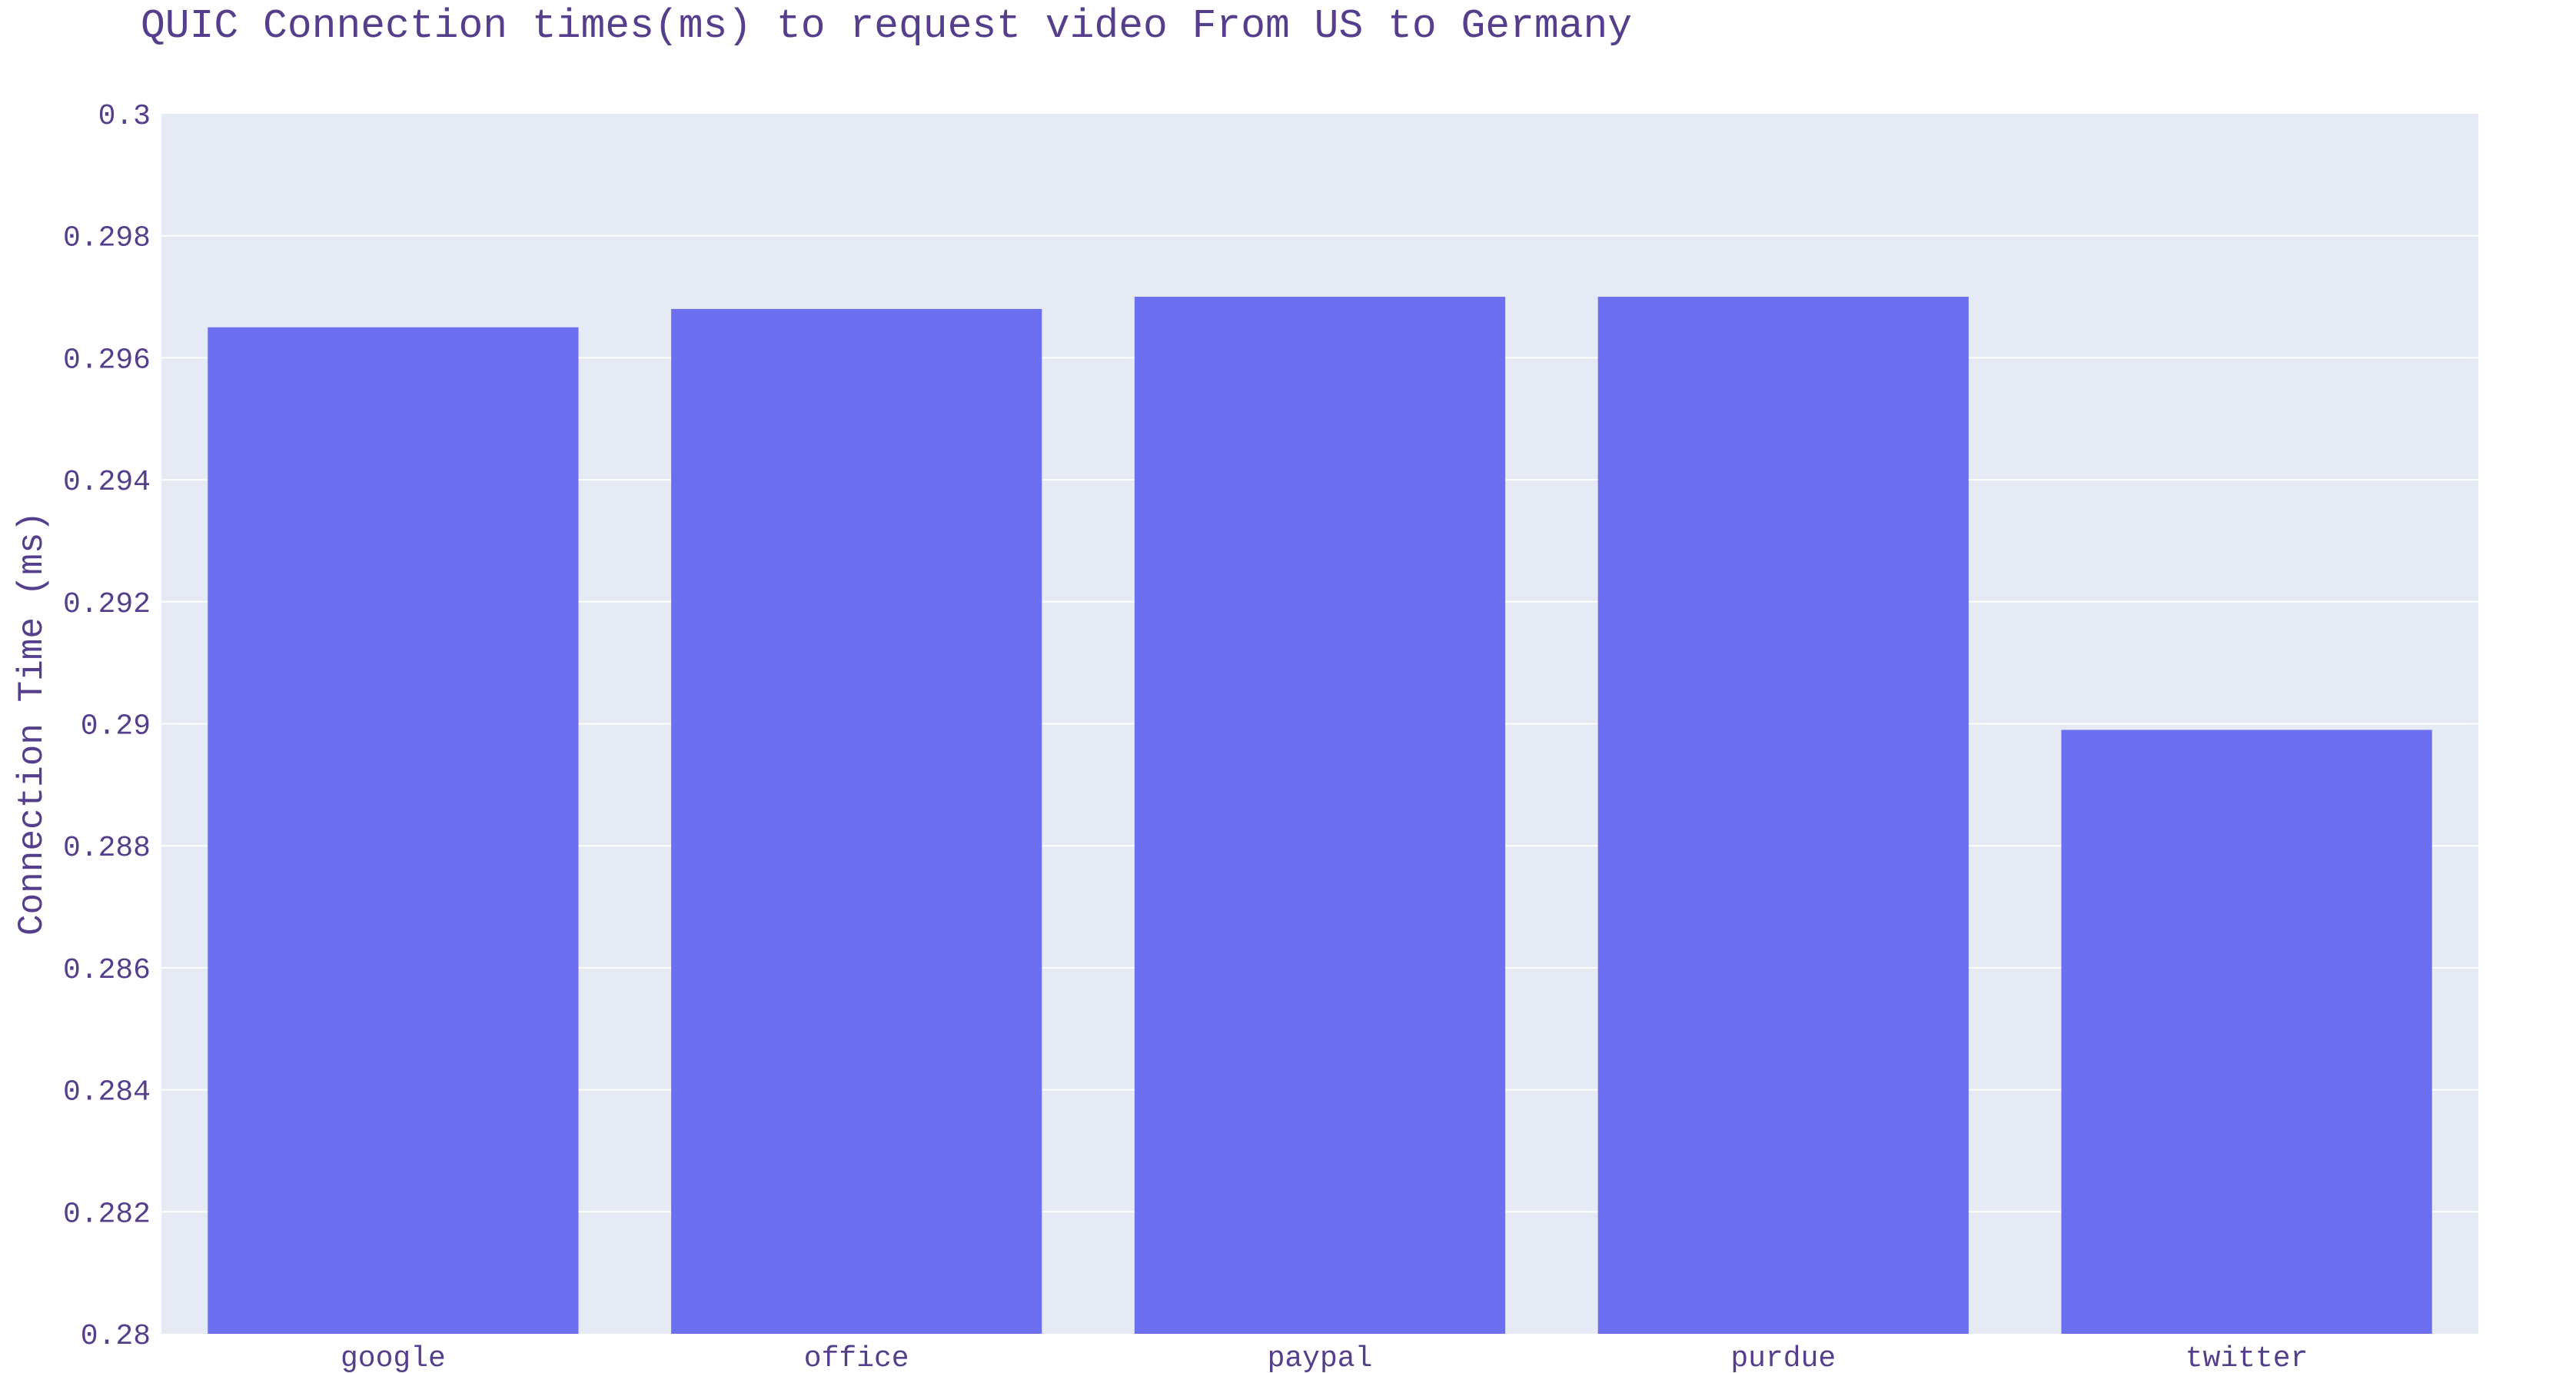 The height and width of the screenshot is (1373, 2576). What do you see at coordinates (107, 238) in the screenshot?
I see `y-tick-label: 0.298` at bounding box center [107, 238].